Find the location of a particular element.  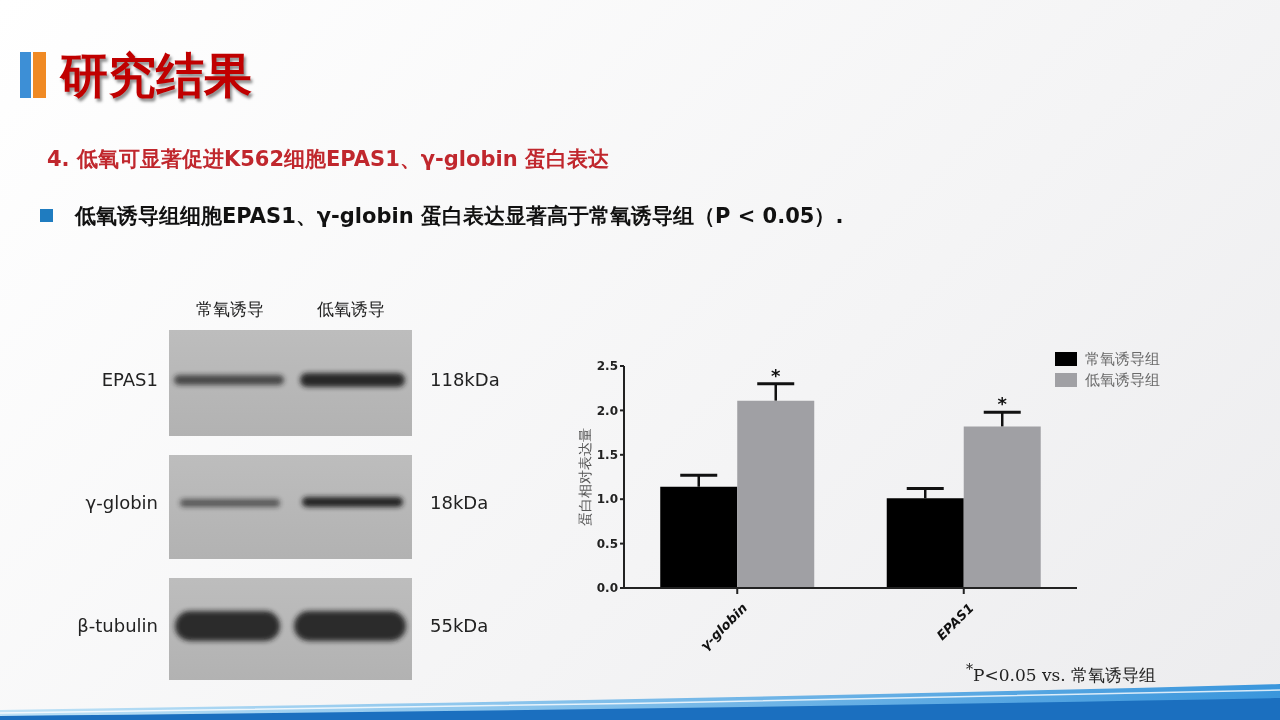

category-label: 低氧诱导 is located at coordinates (351, 309).